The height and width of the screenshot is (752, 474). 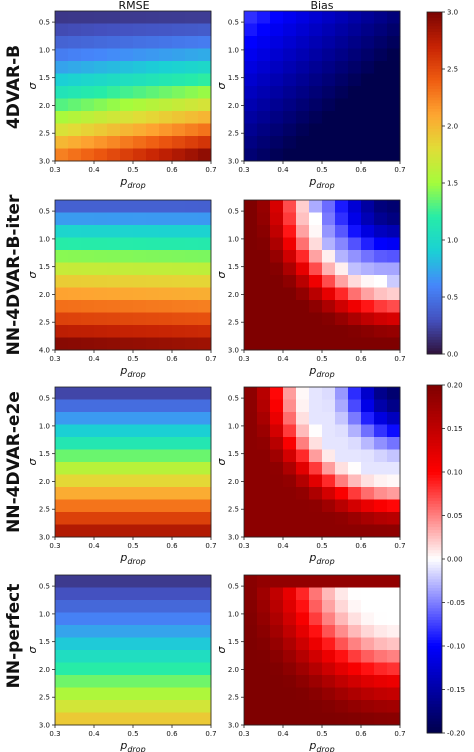 What do you see at coordinates (44, 239) in the screenshot?
I see `y-tick-label: 1.0` at bounding box center [44, 239].